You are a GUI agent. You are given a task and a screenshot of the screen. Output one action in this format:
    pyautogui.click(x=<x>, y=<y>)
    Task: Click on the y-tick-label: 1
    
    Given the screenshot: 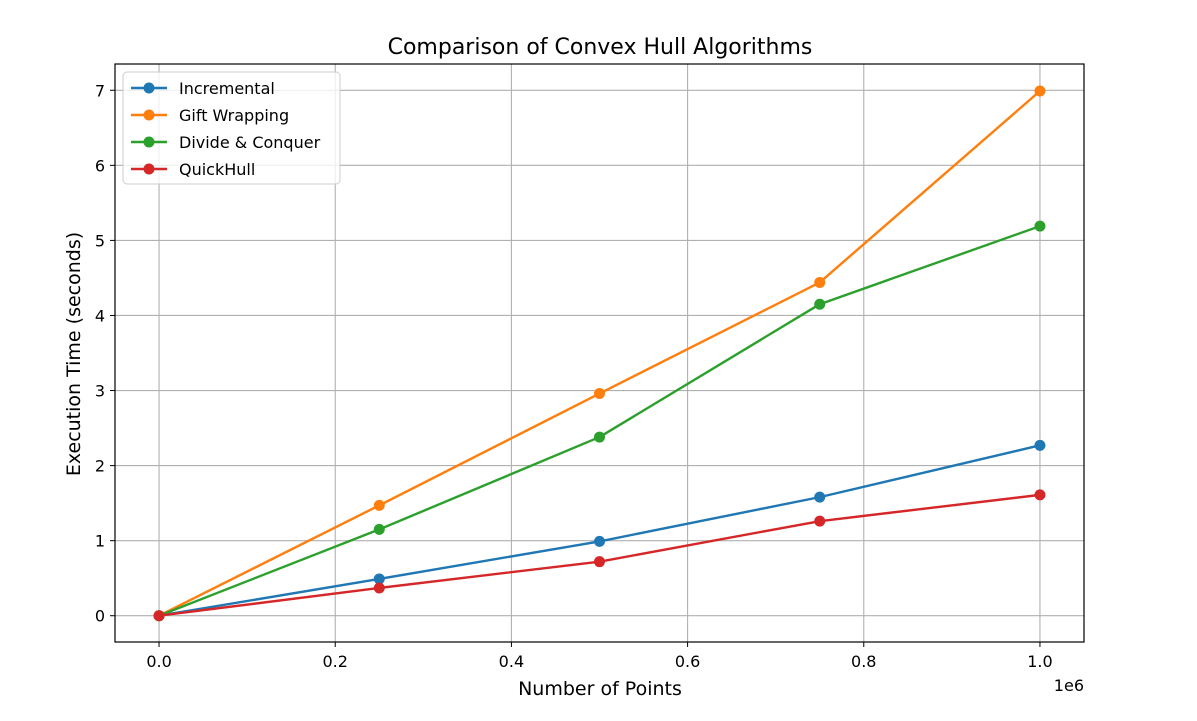 What is the action you would take?
    pyautogui.click(x=100, y=541)
    